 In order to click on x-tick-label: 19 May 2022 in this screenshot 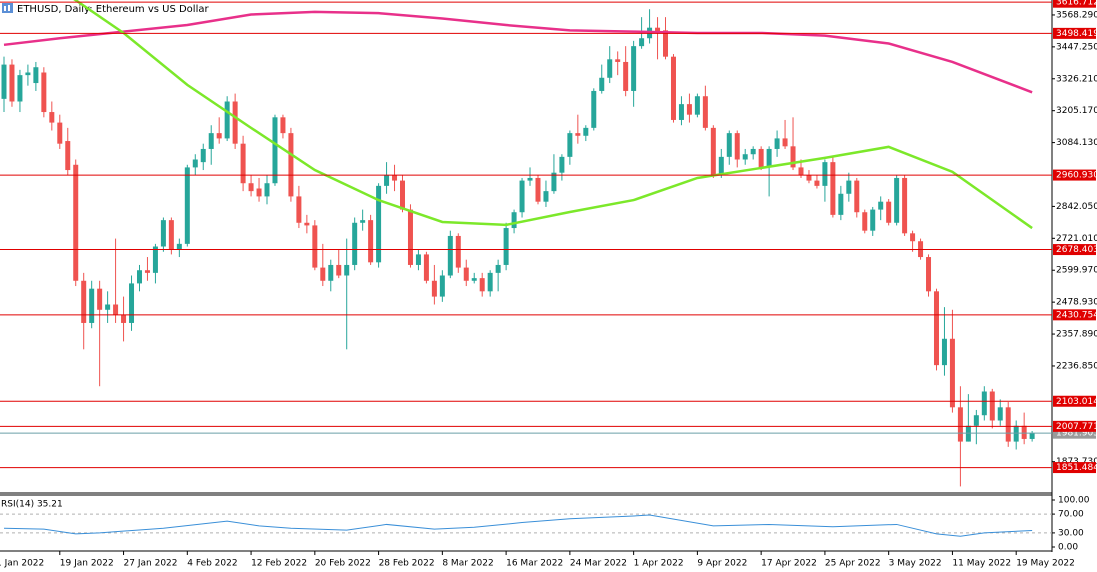, I will do `click(1045, 564)`.